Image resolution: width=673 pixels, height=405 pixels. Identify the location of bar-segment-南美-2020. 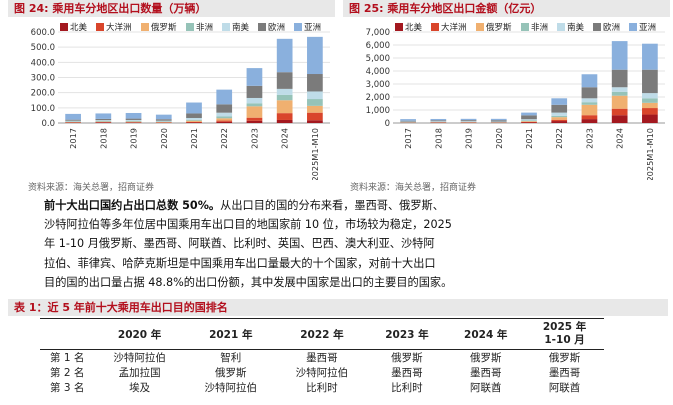
(498, 122).